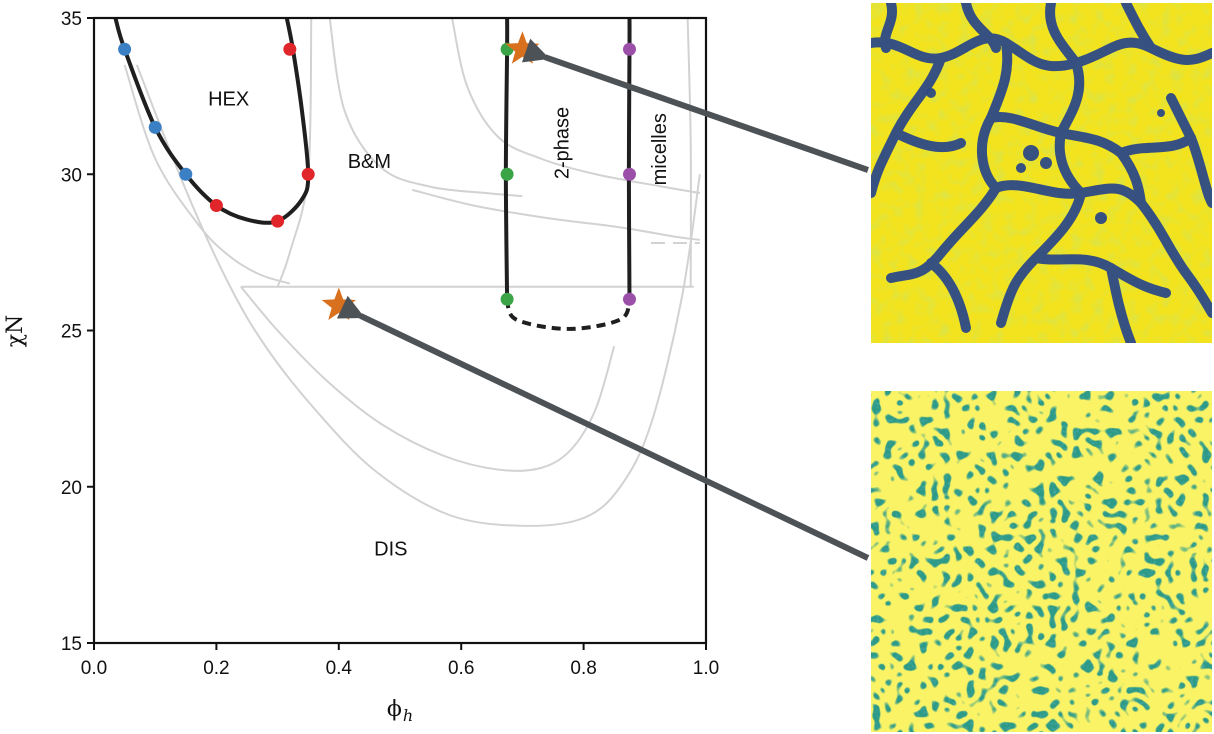 Image resolution: width=1214 pixels, height=734 pixels. I want to click on x-tick-label: 0.2, so click(216, 668).